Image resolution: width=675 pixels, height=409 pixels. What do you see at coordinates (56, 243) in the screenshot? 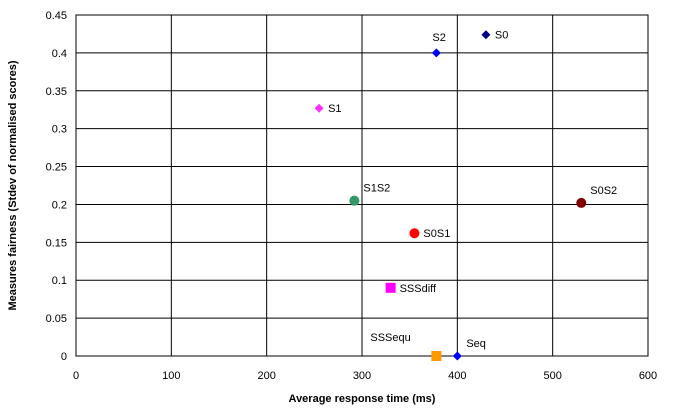
I see `y-tick-label: 0.15` at bounding box center [56, 243].